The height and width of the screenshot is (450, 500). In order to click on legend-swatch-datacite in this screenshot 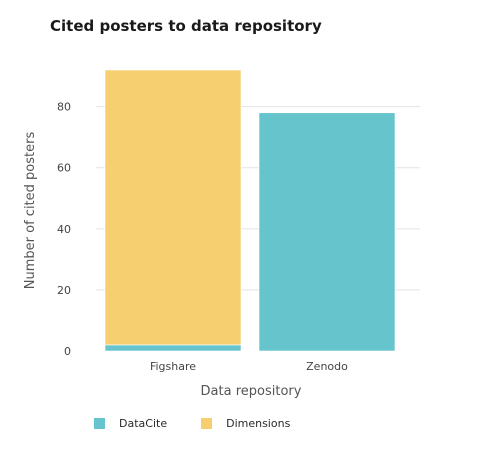, I will do `click(99, 423)`.